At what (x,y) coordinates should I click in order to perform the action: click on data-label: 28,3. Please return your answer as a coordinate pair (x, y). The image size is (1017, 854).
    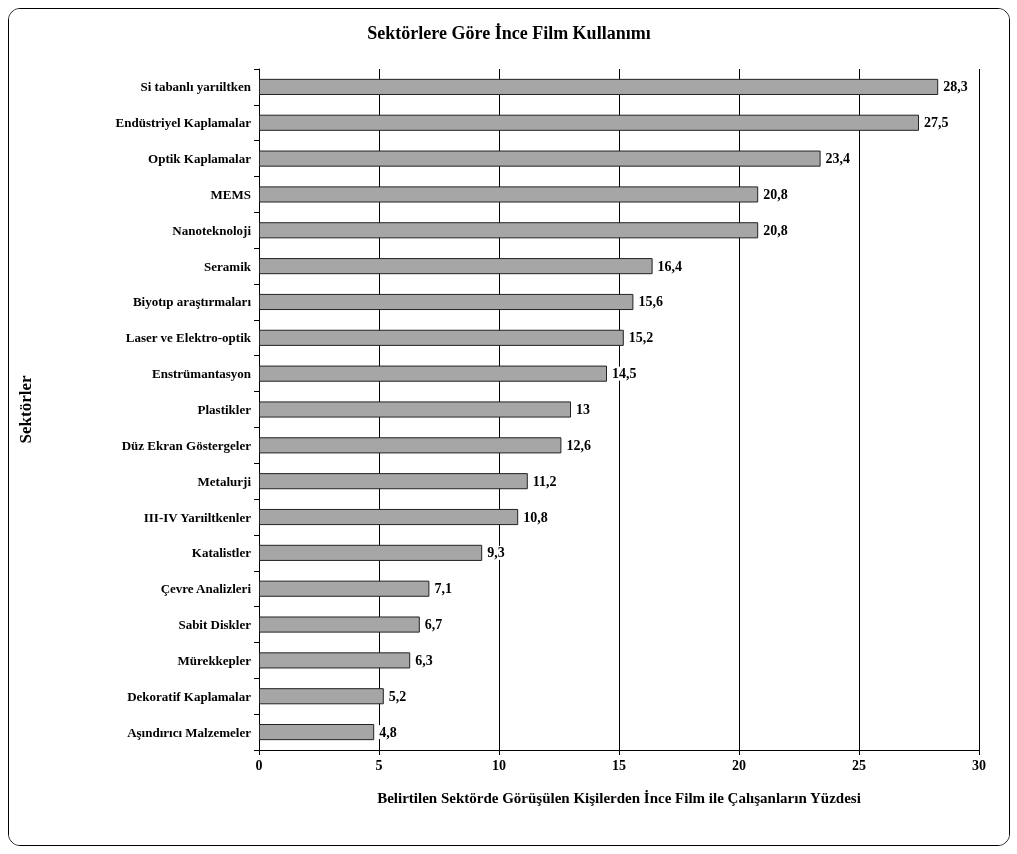
    Looking at the image, I should click on (955, 87).